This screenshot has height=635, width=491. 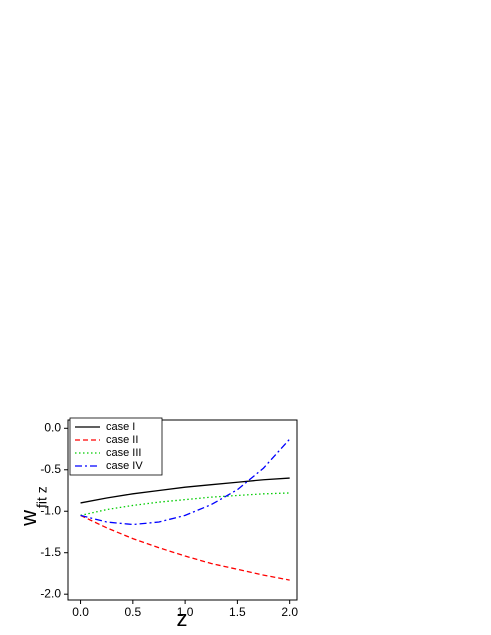 I want to click on y-axis-title-group: w fit z, so click(x=33, y=506).